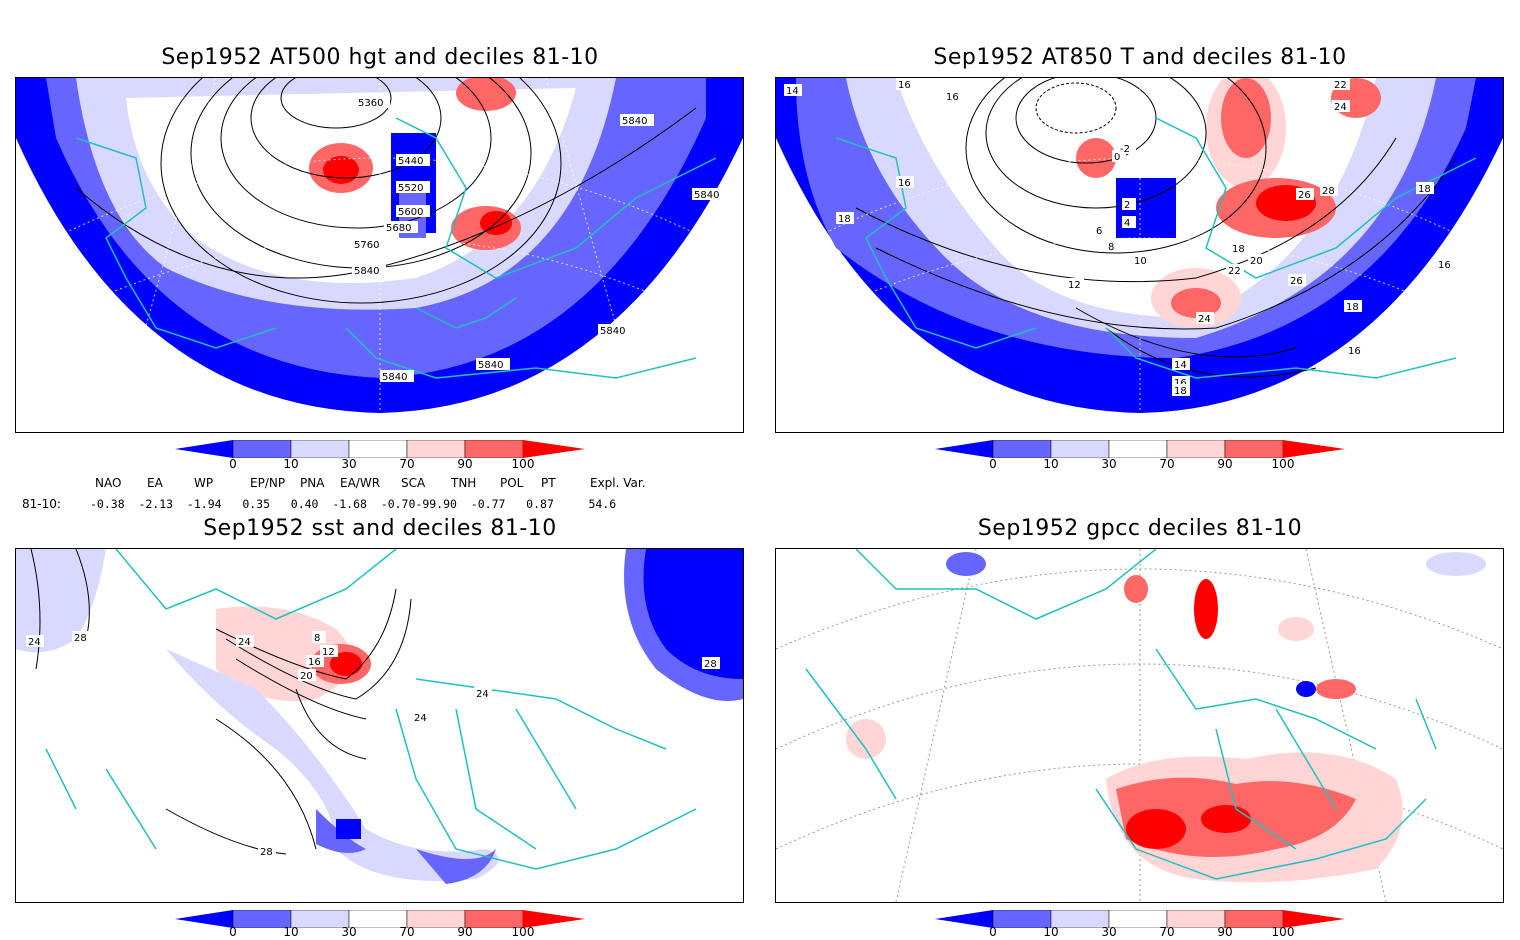 Image resolution: width=1520 pixels, height=940 pixels. Describe the element at coordinates (993, 932) in the screenshot. I see `colorbar-tick: 0` at that location.